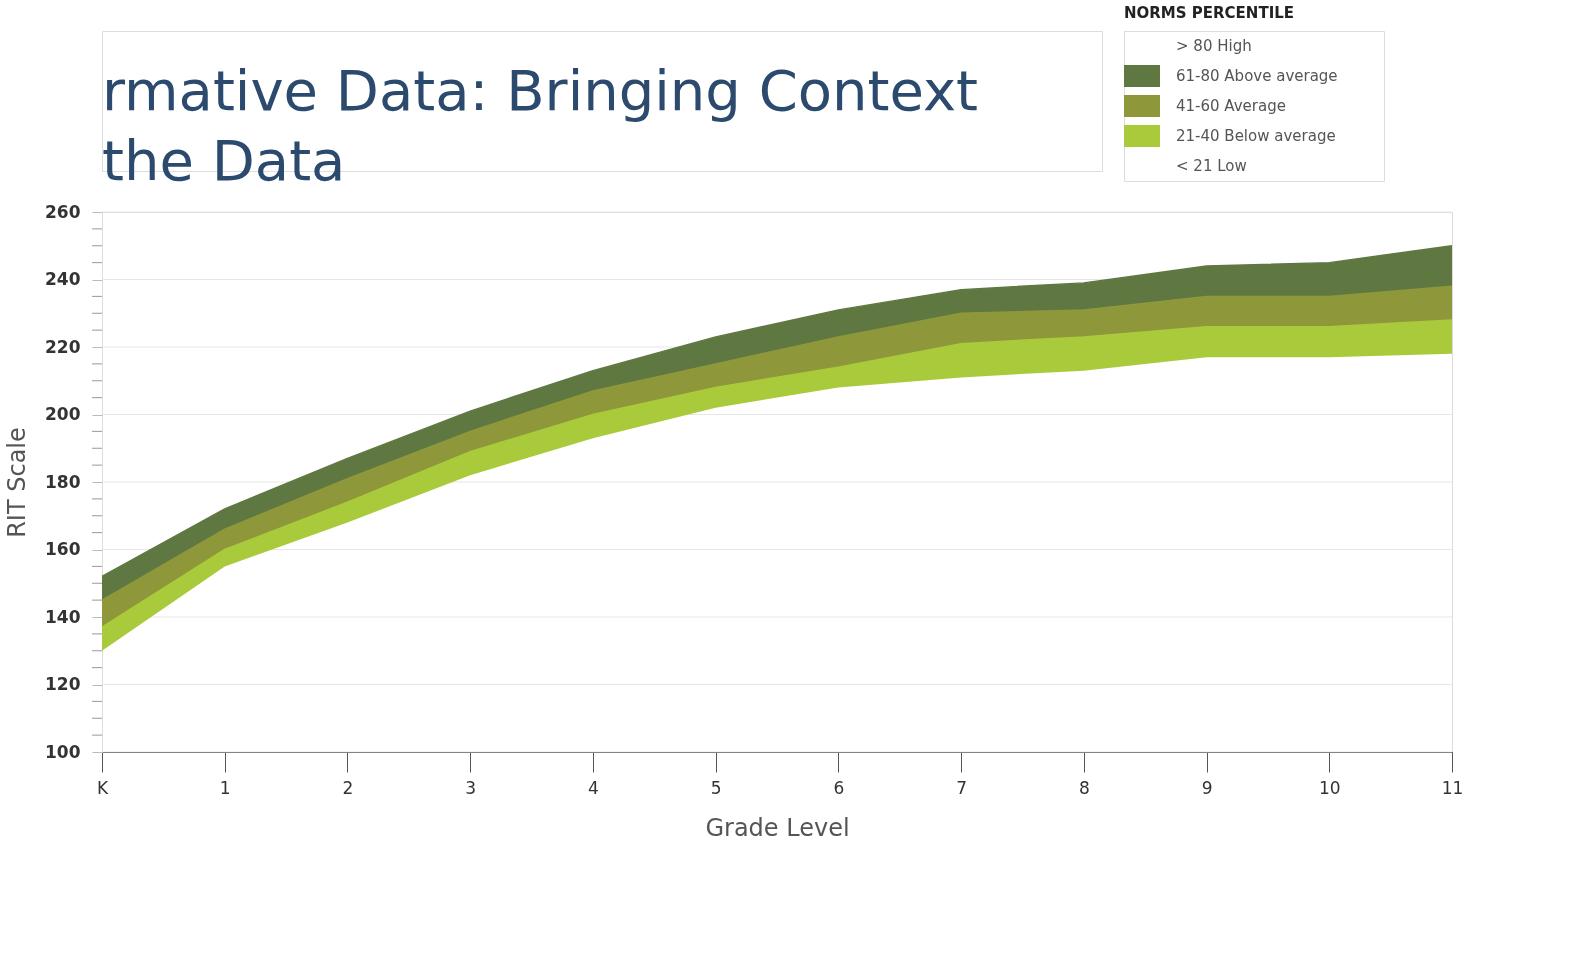 The width and height of the screenshot is (1581, 958). What do you see at coordinates (102, 787) in the screenshot?
I see `x-tick-label: K` at bounding box center [102, 787].